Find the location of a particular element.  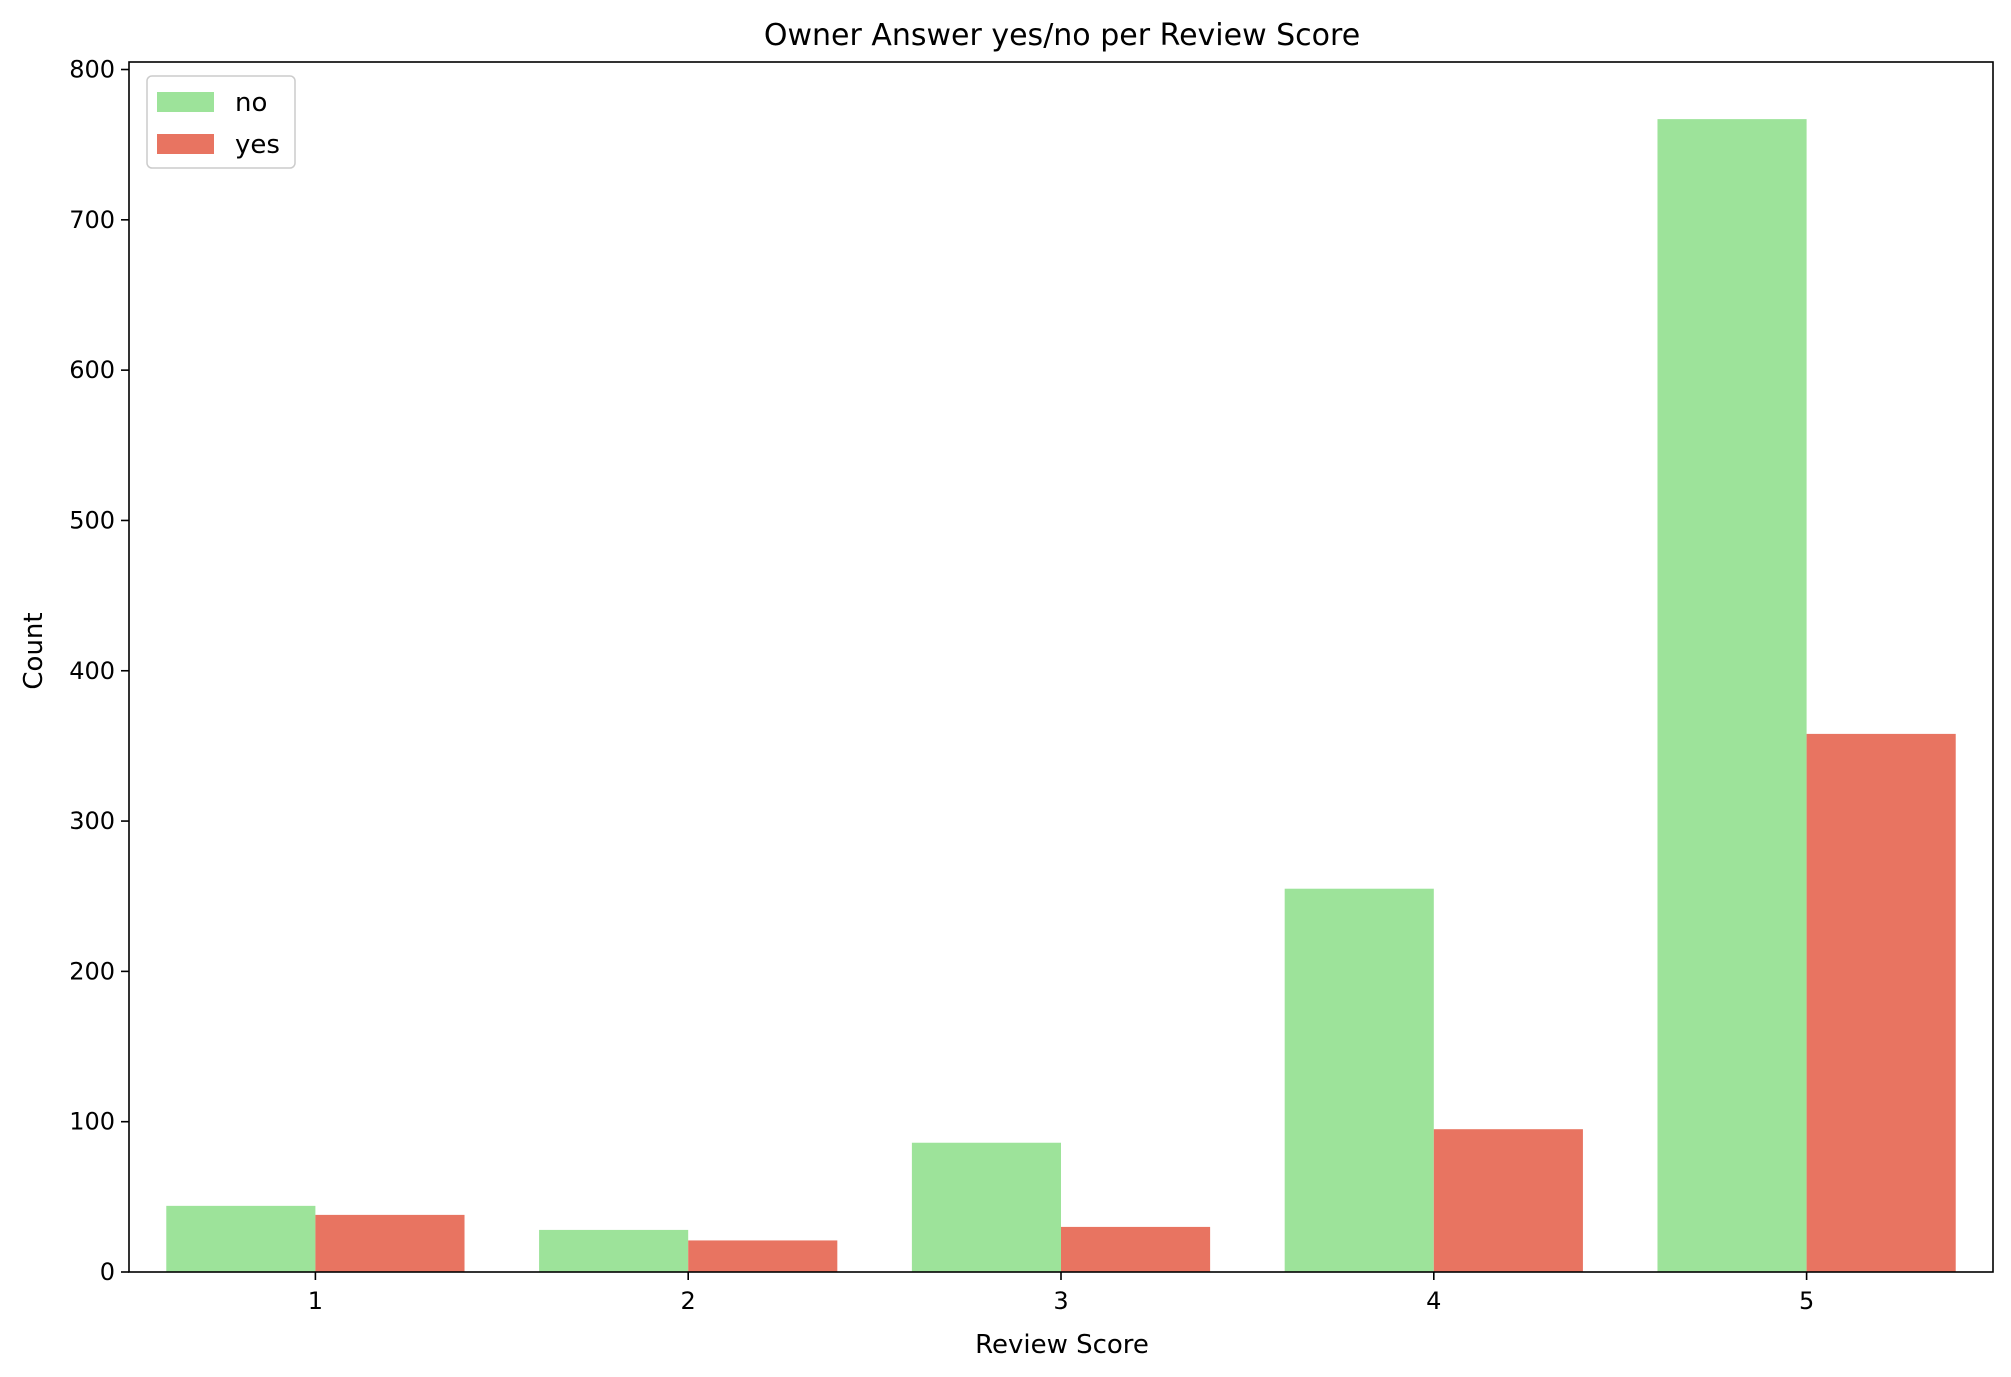

x-tick-label: 4 is located at coordinates (1433, 1301).